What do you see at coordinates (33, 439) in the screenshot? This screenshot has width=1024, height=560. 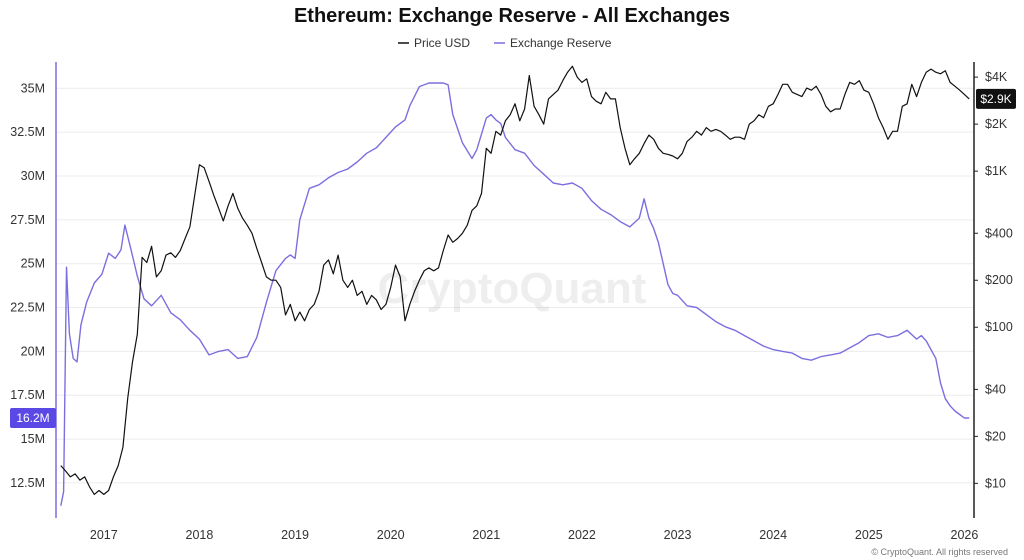 I see `left-tick-label: 15M` at bounding box center [33, 439].